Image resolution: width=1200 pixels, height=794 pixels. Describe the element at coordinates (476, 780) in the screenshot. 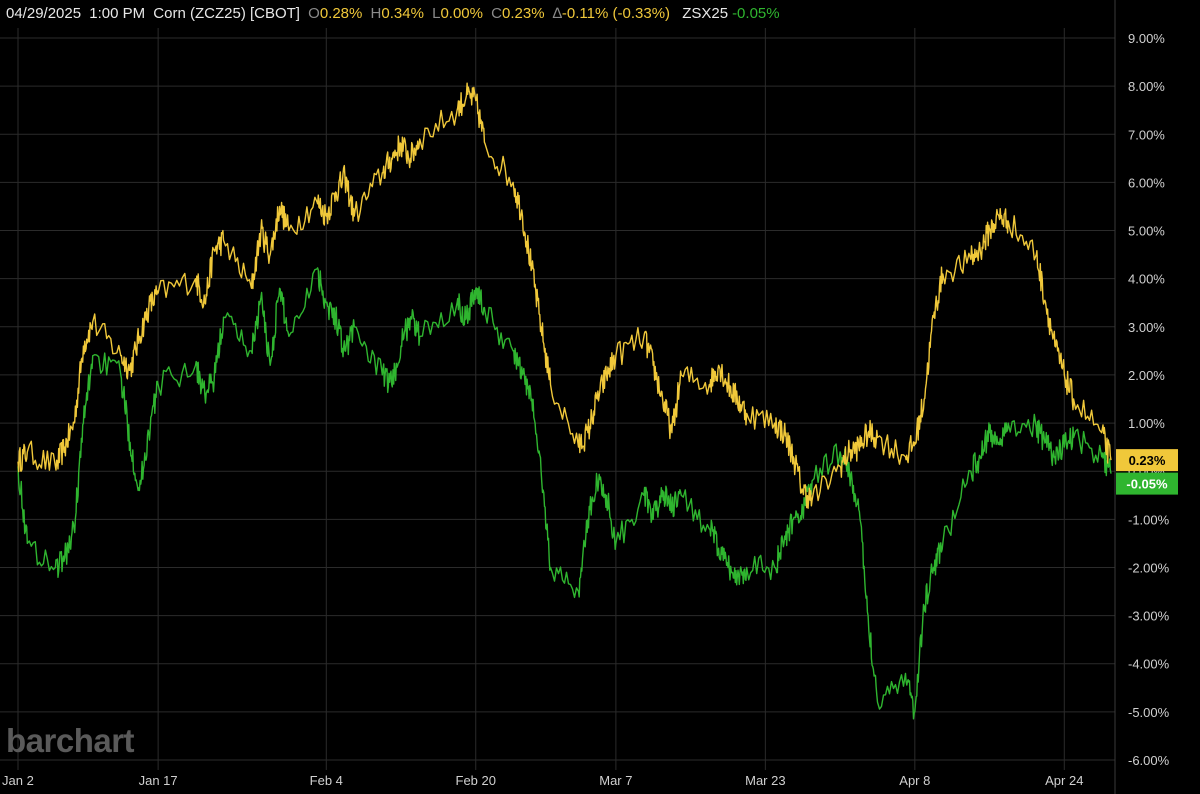

I see `x-tick-label: Feb 20` at that location.